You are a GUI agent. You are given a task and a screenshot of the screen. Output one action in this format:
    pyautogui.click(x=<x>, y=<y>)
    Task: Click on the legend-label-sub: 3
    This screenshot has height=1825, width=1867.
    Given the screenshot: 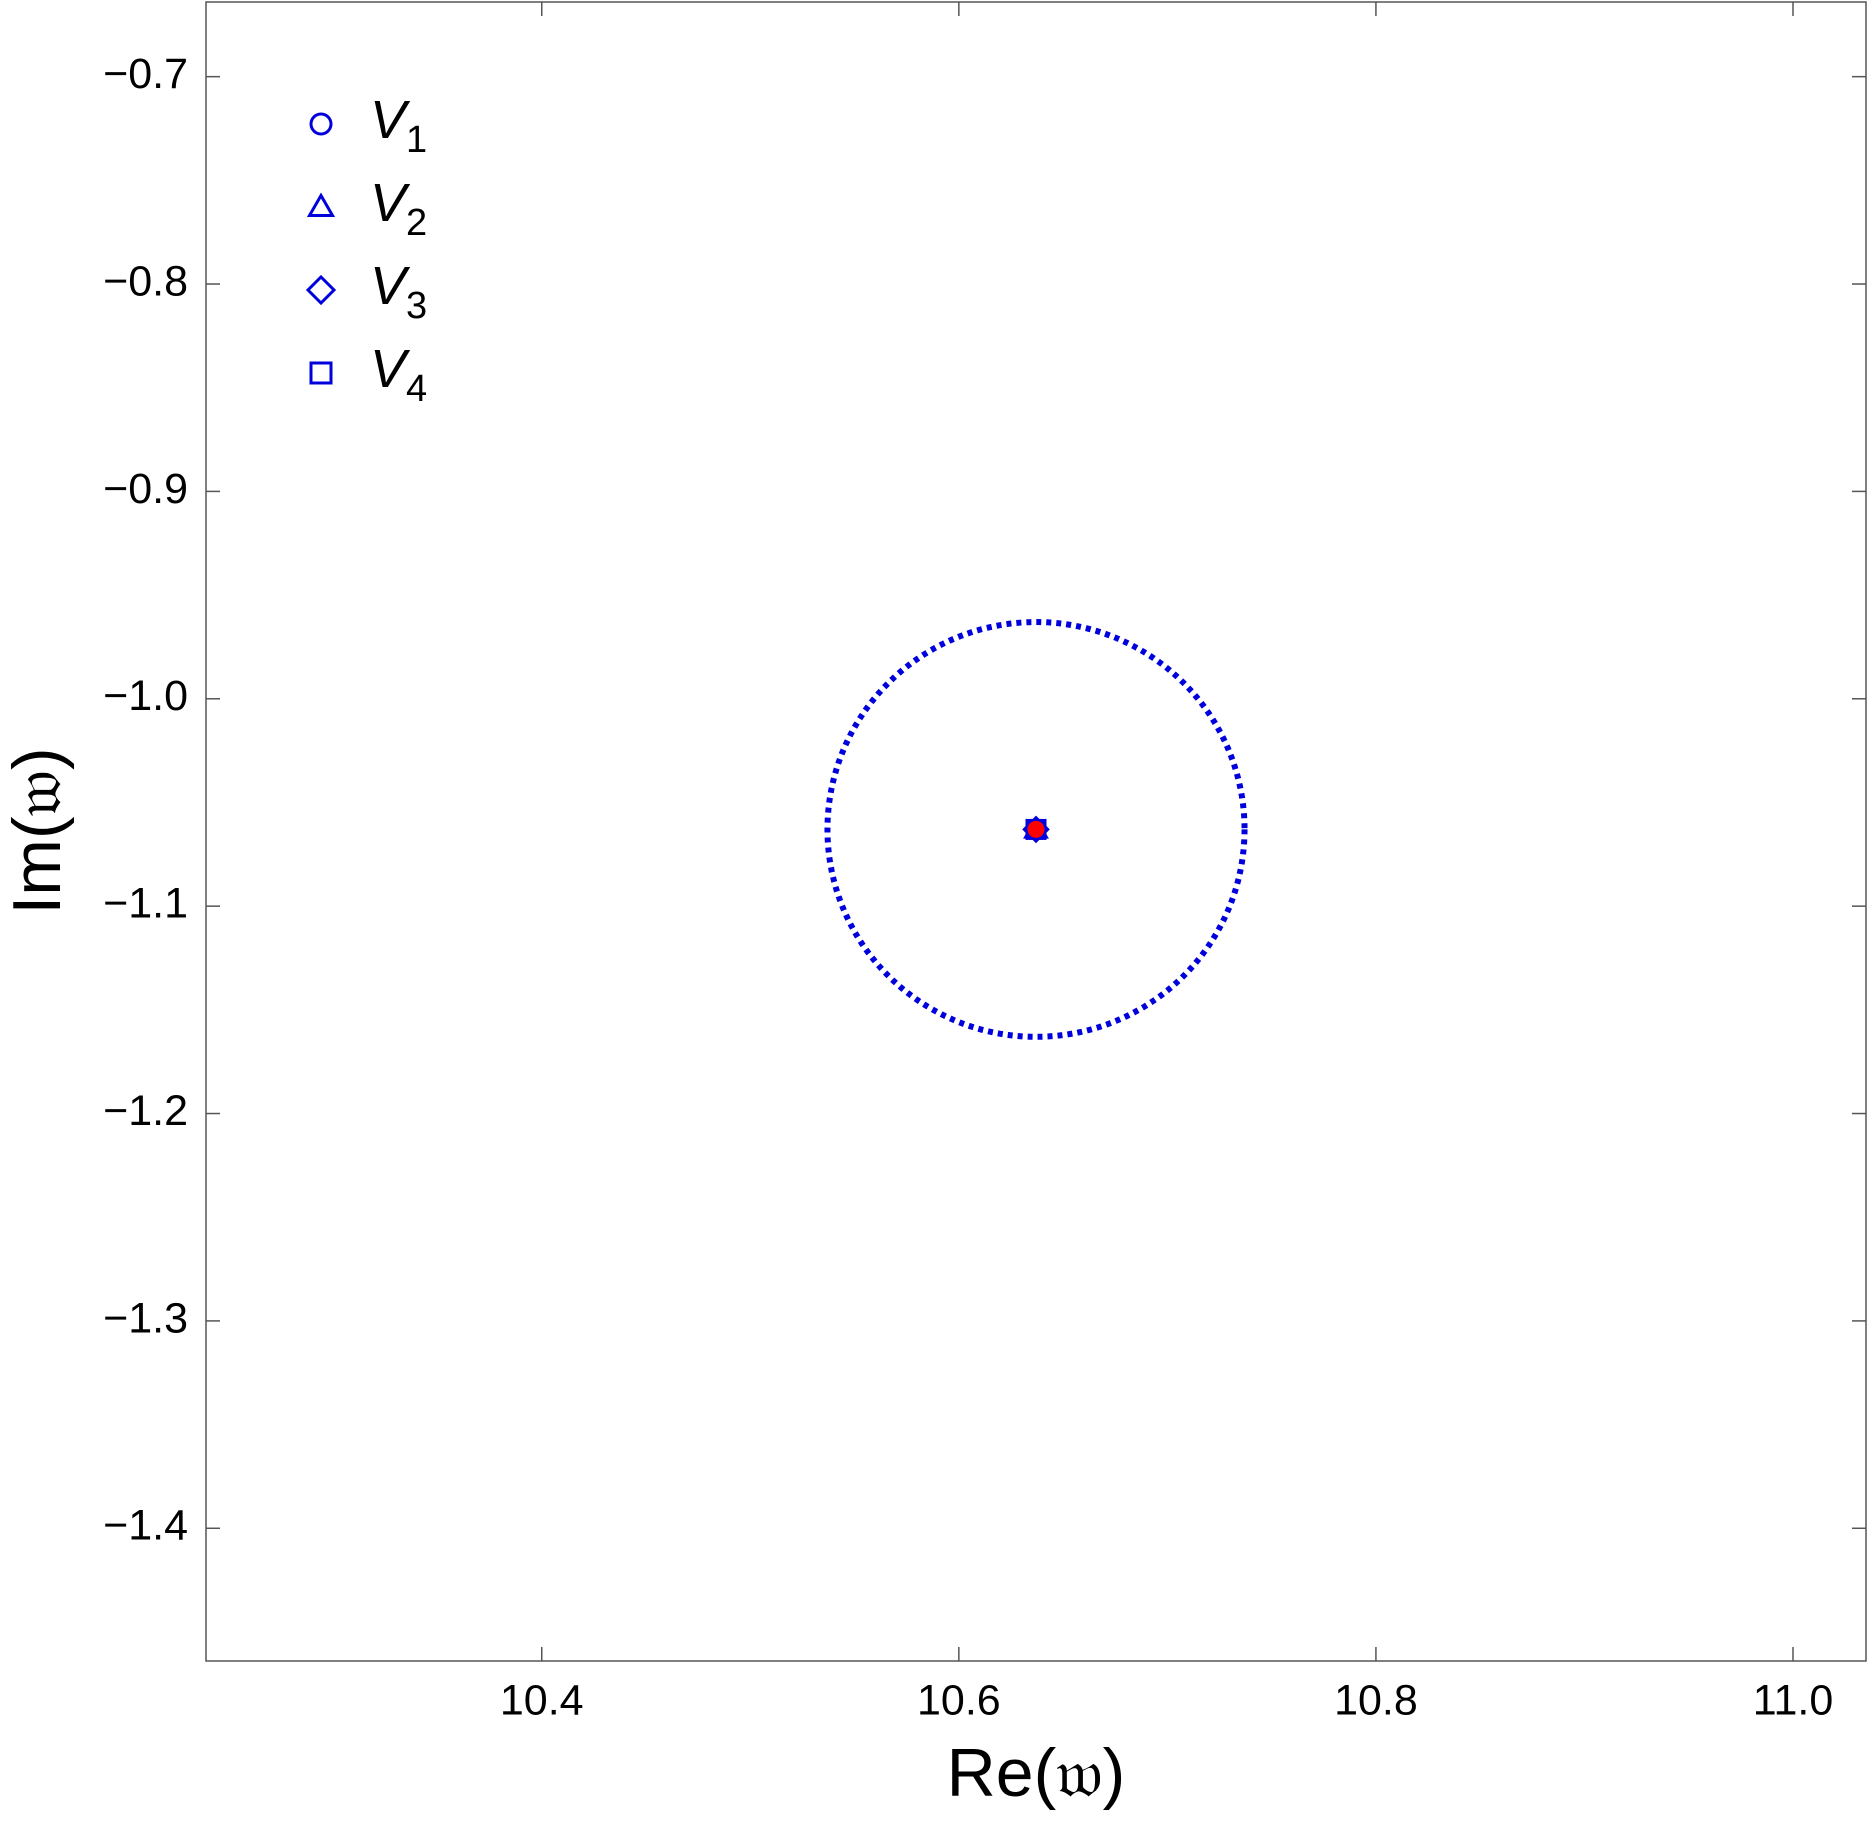 What is the action you would take?
    pyautogui.click(x=416, y=306)
    